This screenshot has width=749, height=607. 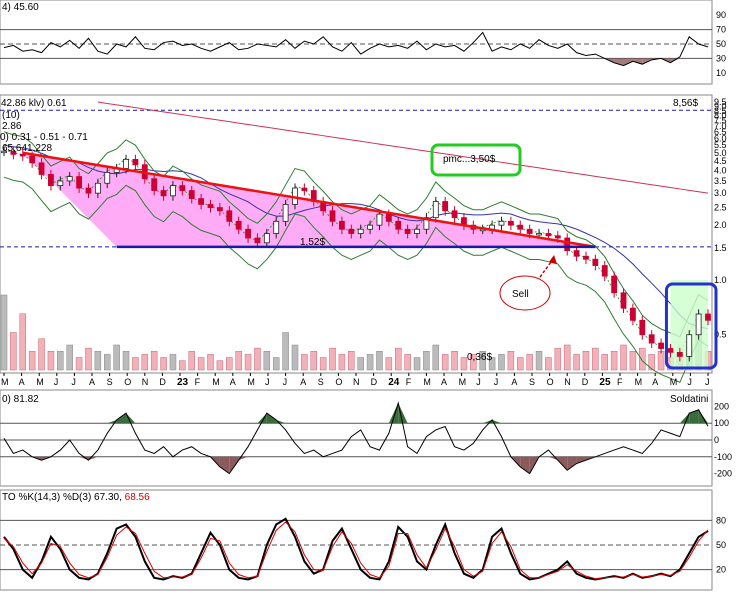 I want to click on rsi-frame, so click(x=356, y=42).